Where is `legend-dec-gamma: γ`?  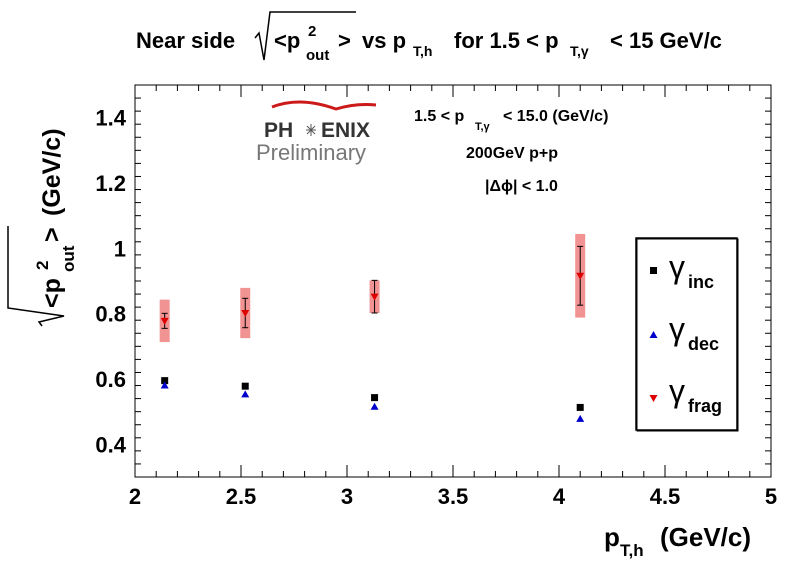
legend-dec-gamma: γ is located at coordinates (677, 329).